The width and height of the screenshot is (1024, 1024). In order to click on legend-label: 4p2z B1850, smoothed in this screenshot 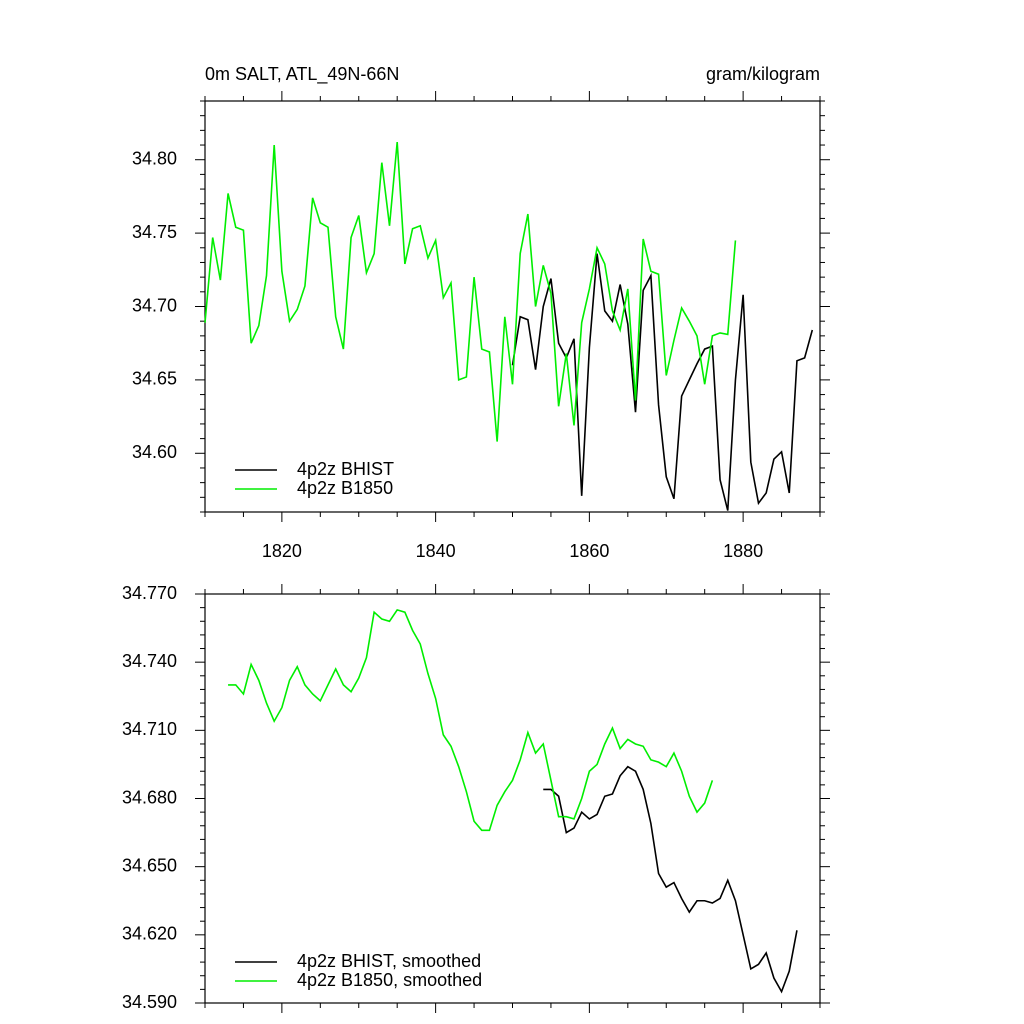, I will do `click(389, 980)`.